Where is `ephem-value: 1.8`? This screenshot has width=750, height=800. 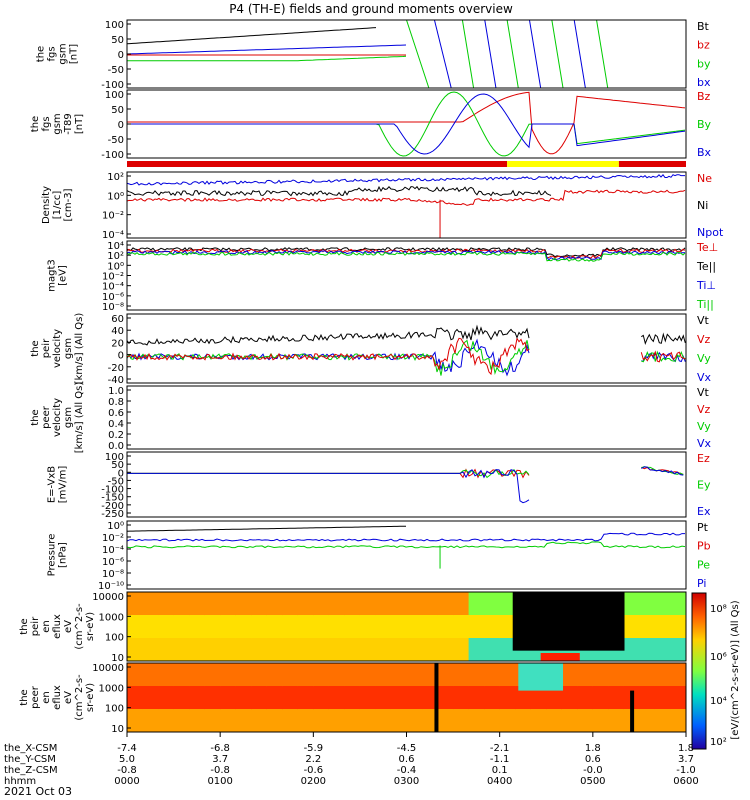
ephem-value: 1.8 is located at coordinates (593, 748).